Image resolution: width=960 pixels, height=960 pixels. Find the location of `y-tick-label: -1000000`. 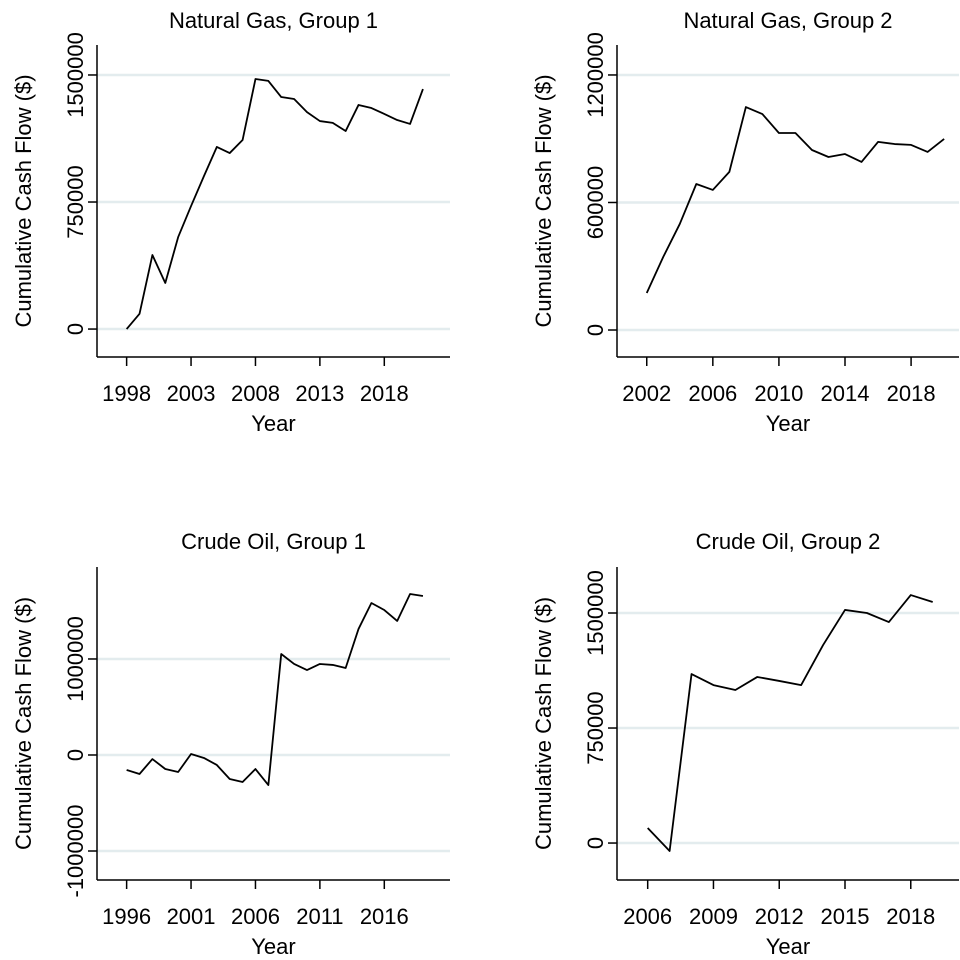

y-tick-label: -1000000 is located at coordinates (75, 851).